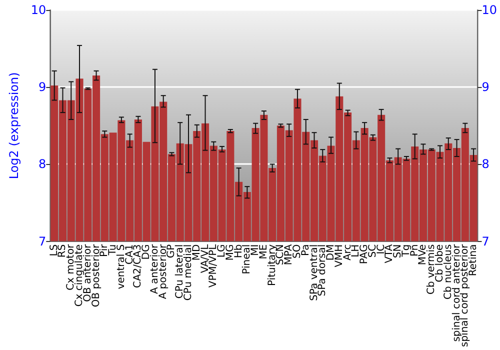  What do you see at coordinates (272, 265) in the screenshot?
I see `x-tick-label: Pituitary` at bounding box center [272, 265].